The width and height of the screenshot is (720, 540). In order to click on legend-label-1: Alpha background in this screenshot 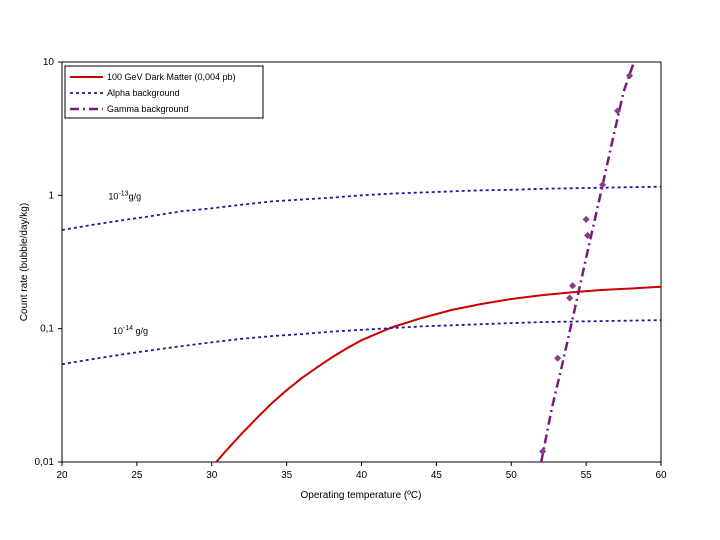, I will do `click(143, 93)`.